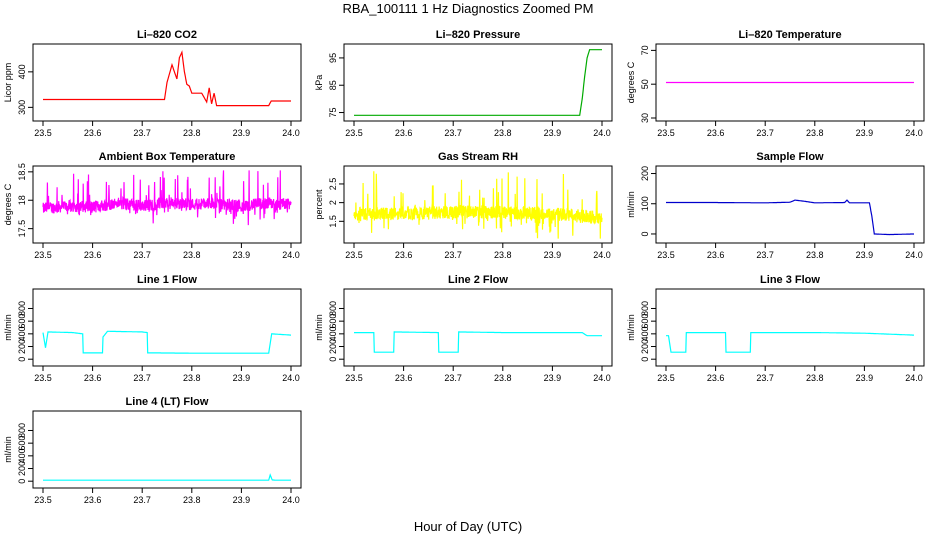  I want to click on series-line-rh, so click(478, 205).